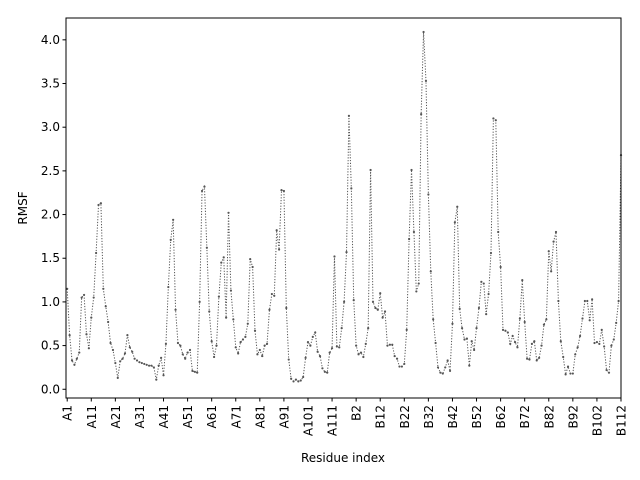 Image resolution: width=640 pixels, height=480 pixels. I want to click on y-tick-label: 3.0, so click(50, 127).